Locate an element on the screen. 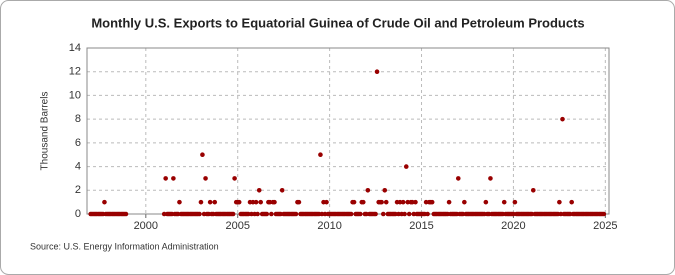 The image size is (675, 275). x-tick-label: 2010 is located at coordinates (329, 226).